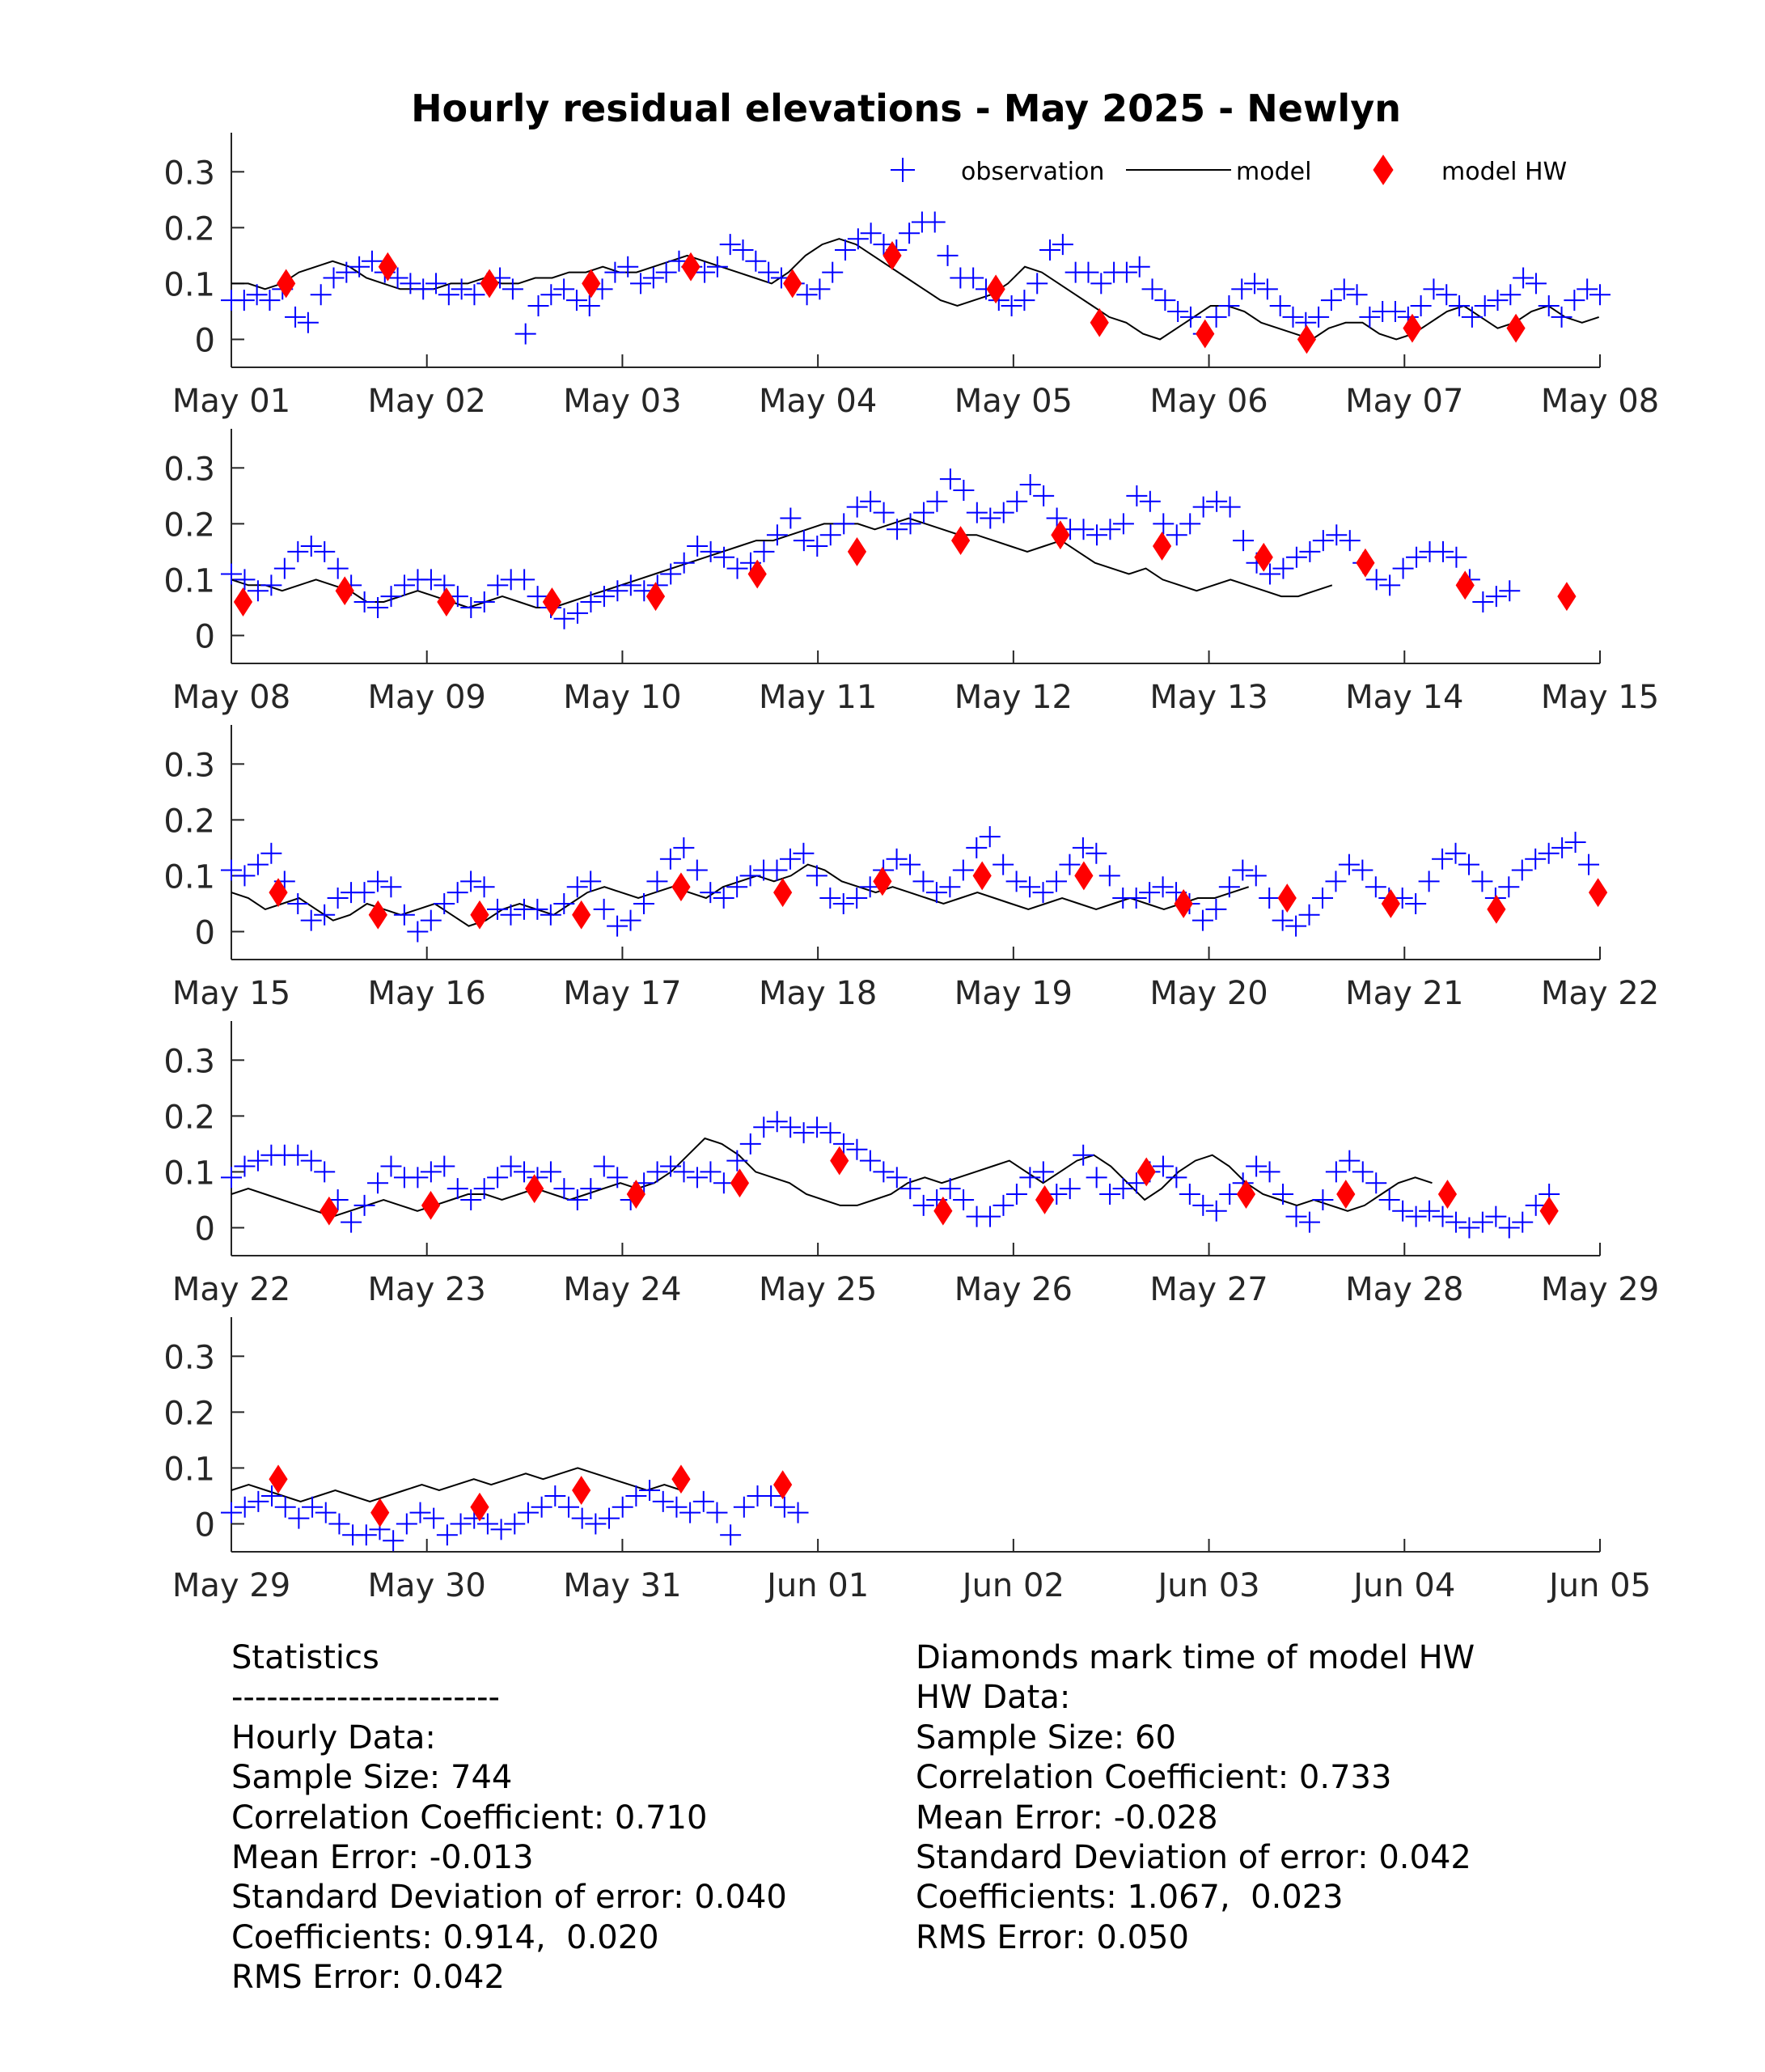 Image resolution: width=1765 pixels, height=2072 pixels. What do you see at coordinates (231, 1289) in the screenshot?
I see `x-tick-label: May 22` at bounding box center [231, 1289].